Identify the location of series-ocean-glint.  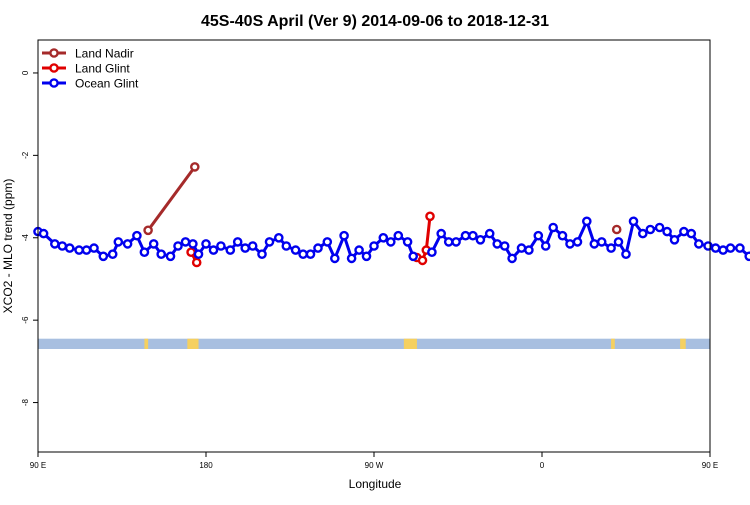
(392, 240).